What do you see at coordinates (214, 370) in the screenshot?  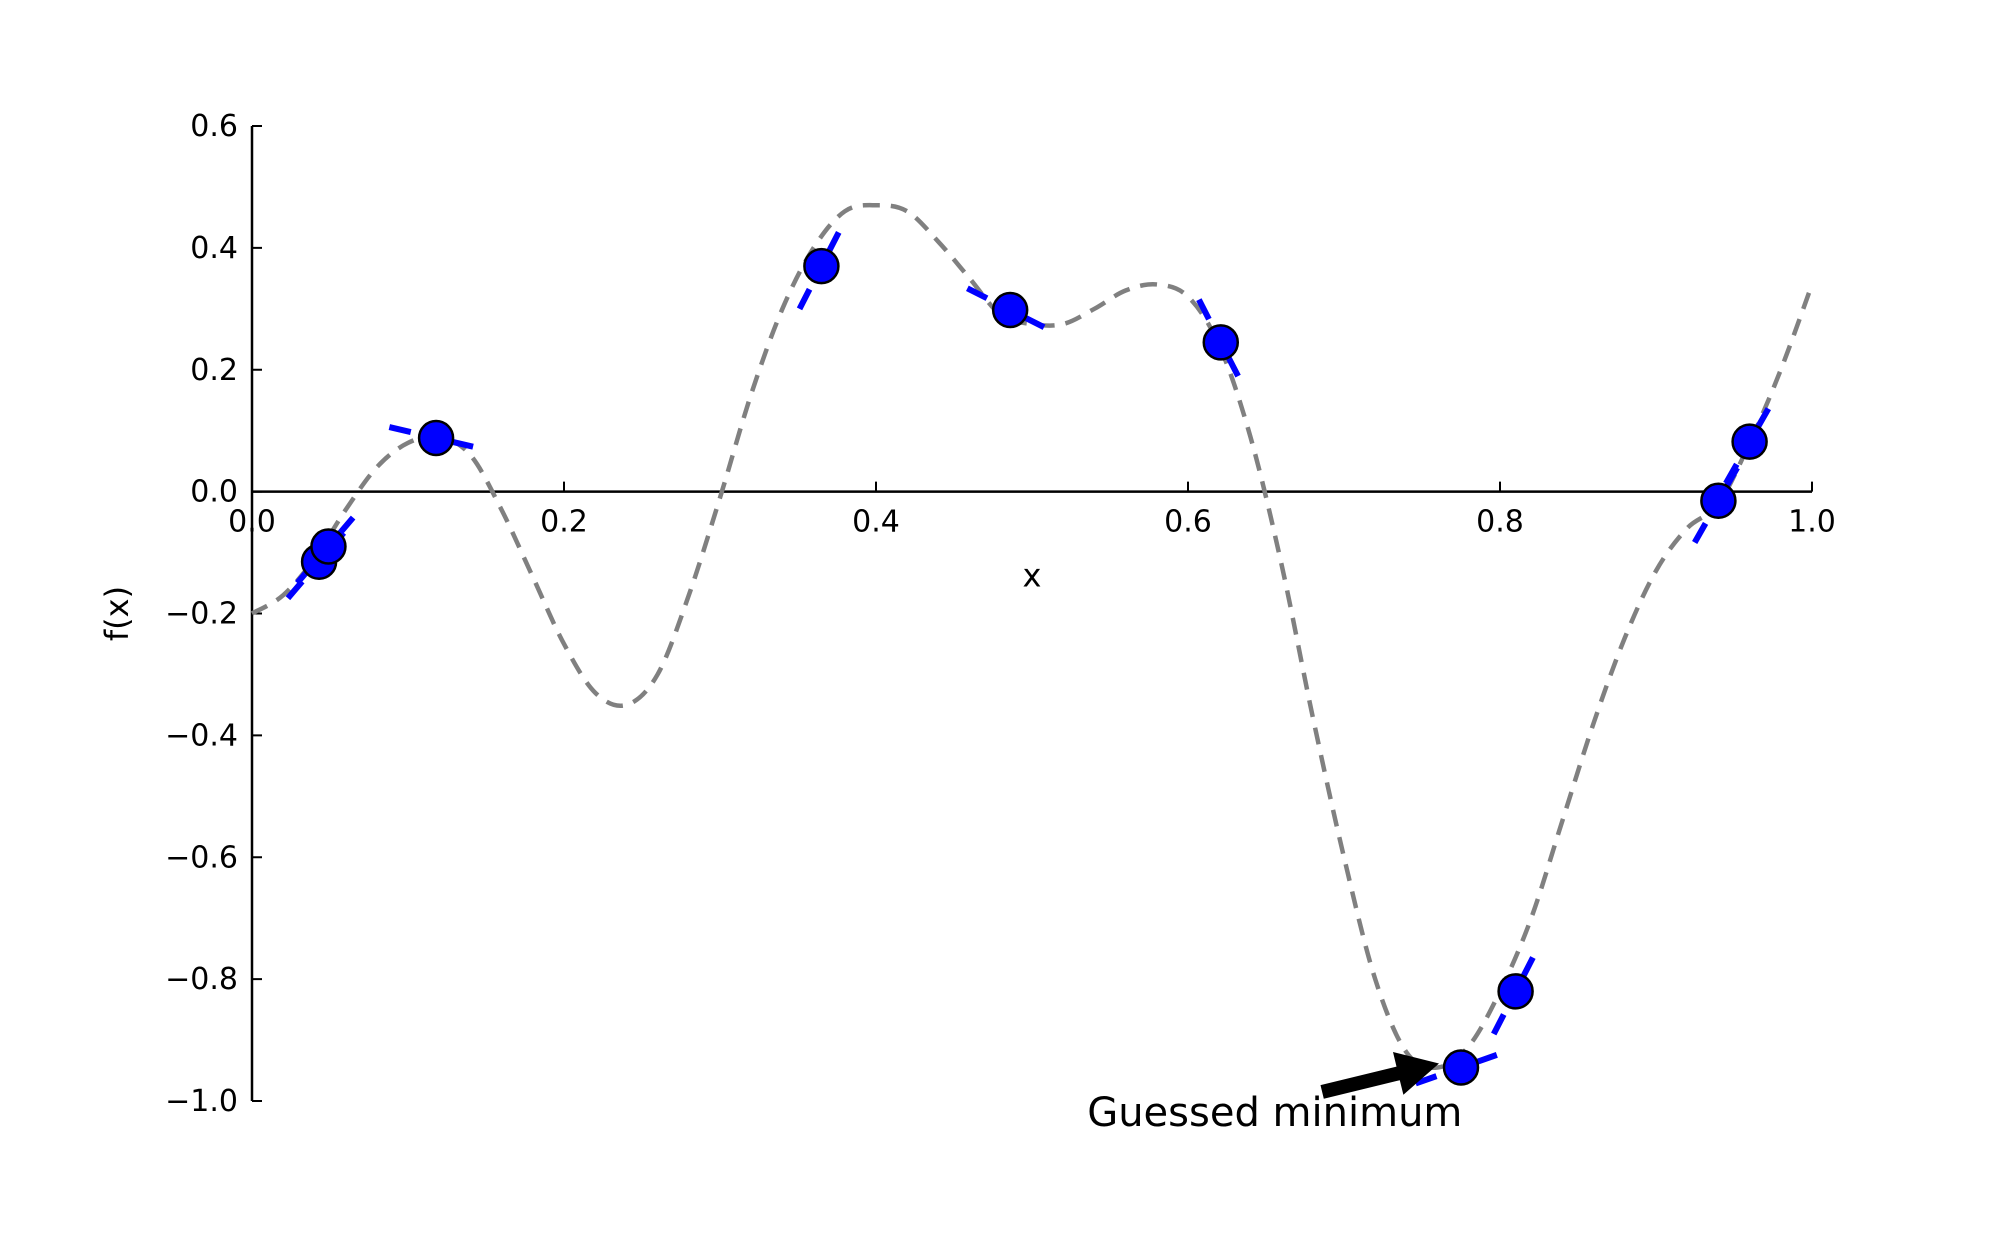 I see `y-tick-label: 0.2` at bounding box center [214, 370].